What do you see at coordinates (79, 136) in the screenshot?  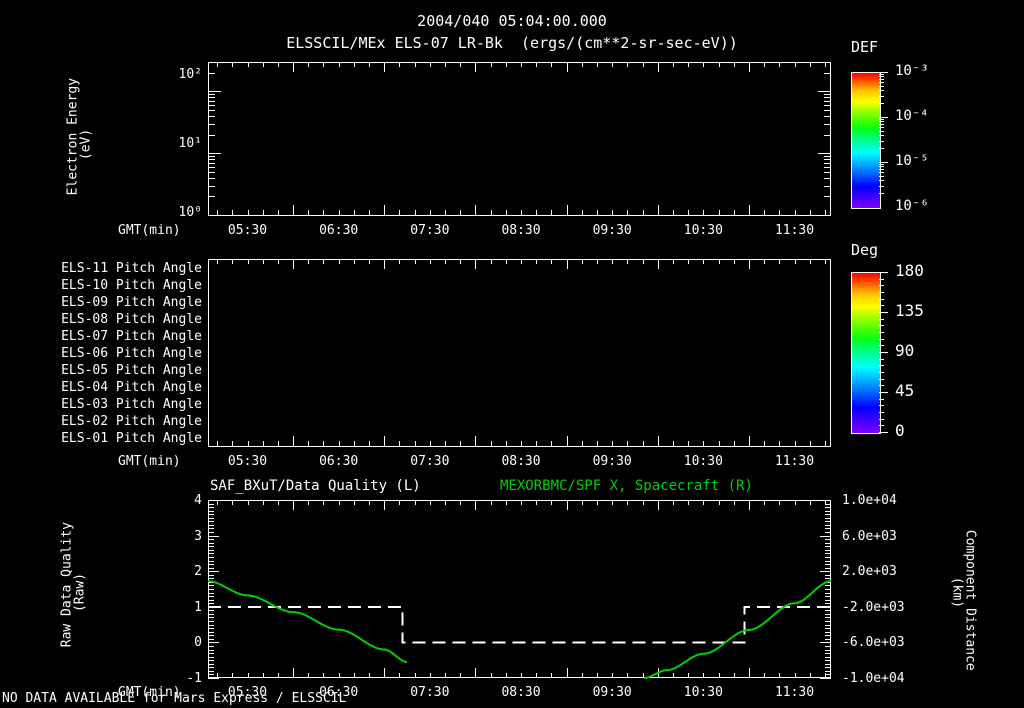 I see `panel1-y-axis-title-text: Electron Energy (eV)` at bounding box center [79, 136].